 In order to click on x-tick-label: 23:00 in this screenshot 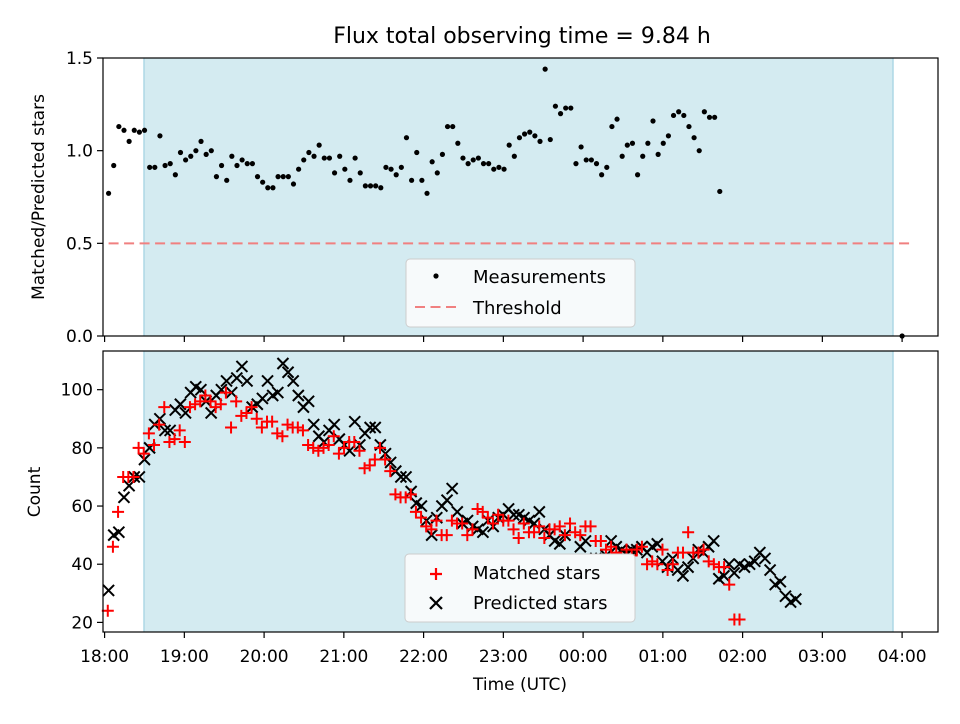, I will do `click(503, 657)`.